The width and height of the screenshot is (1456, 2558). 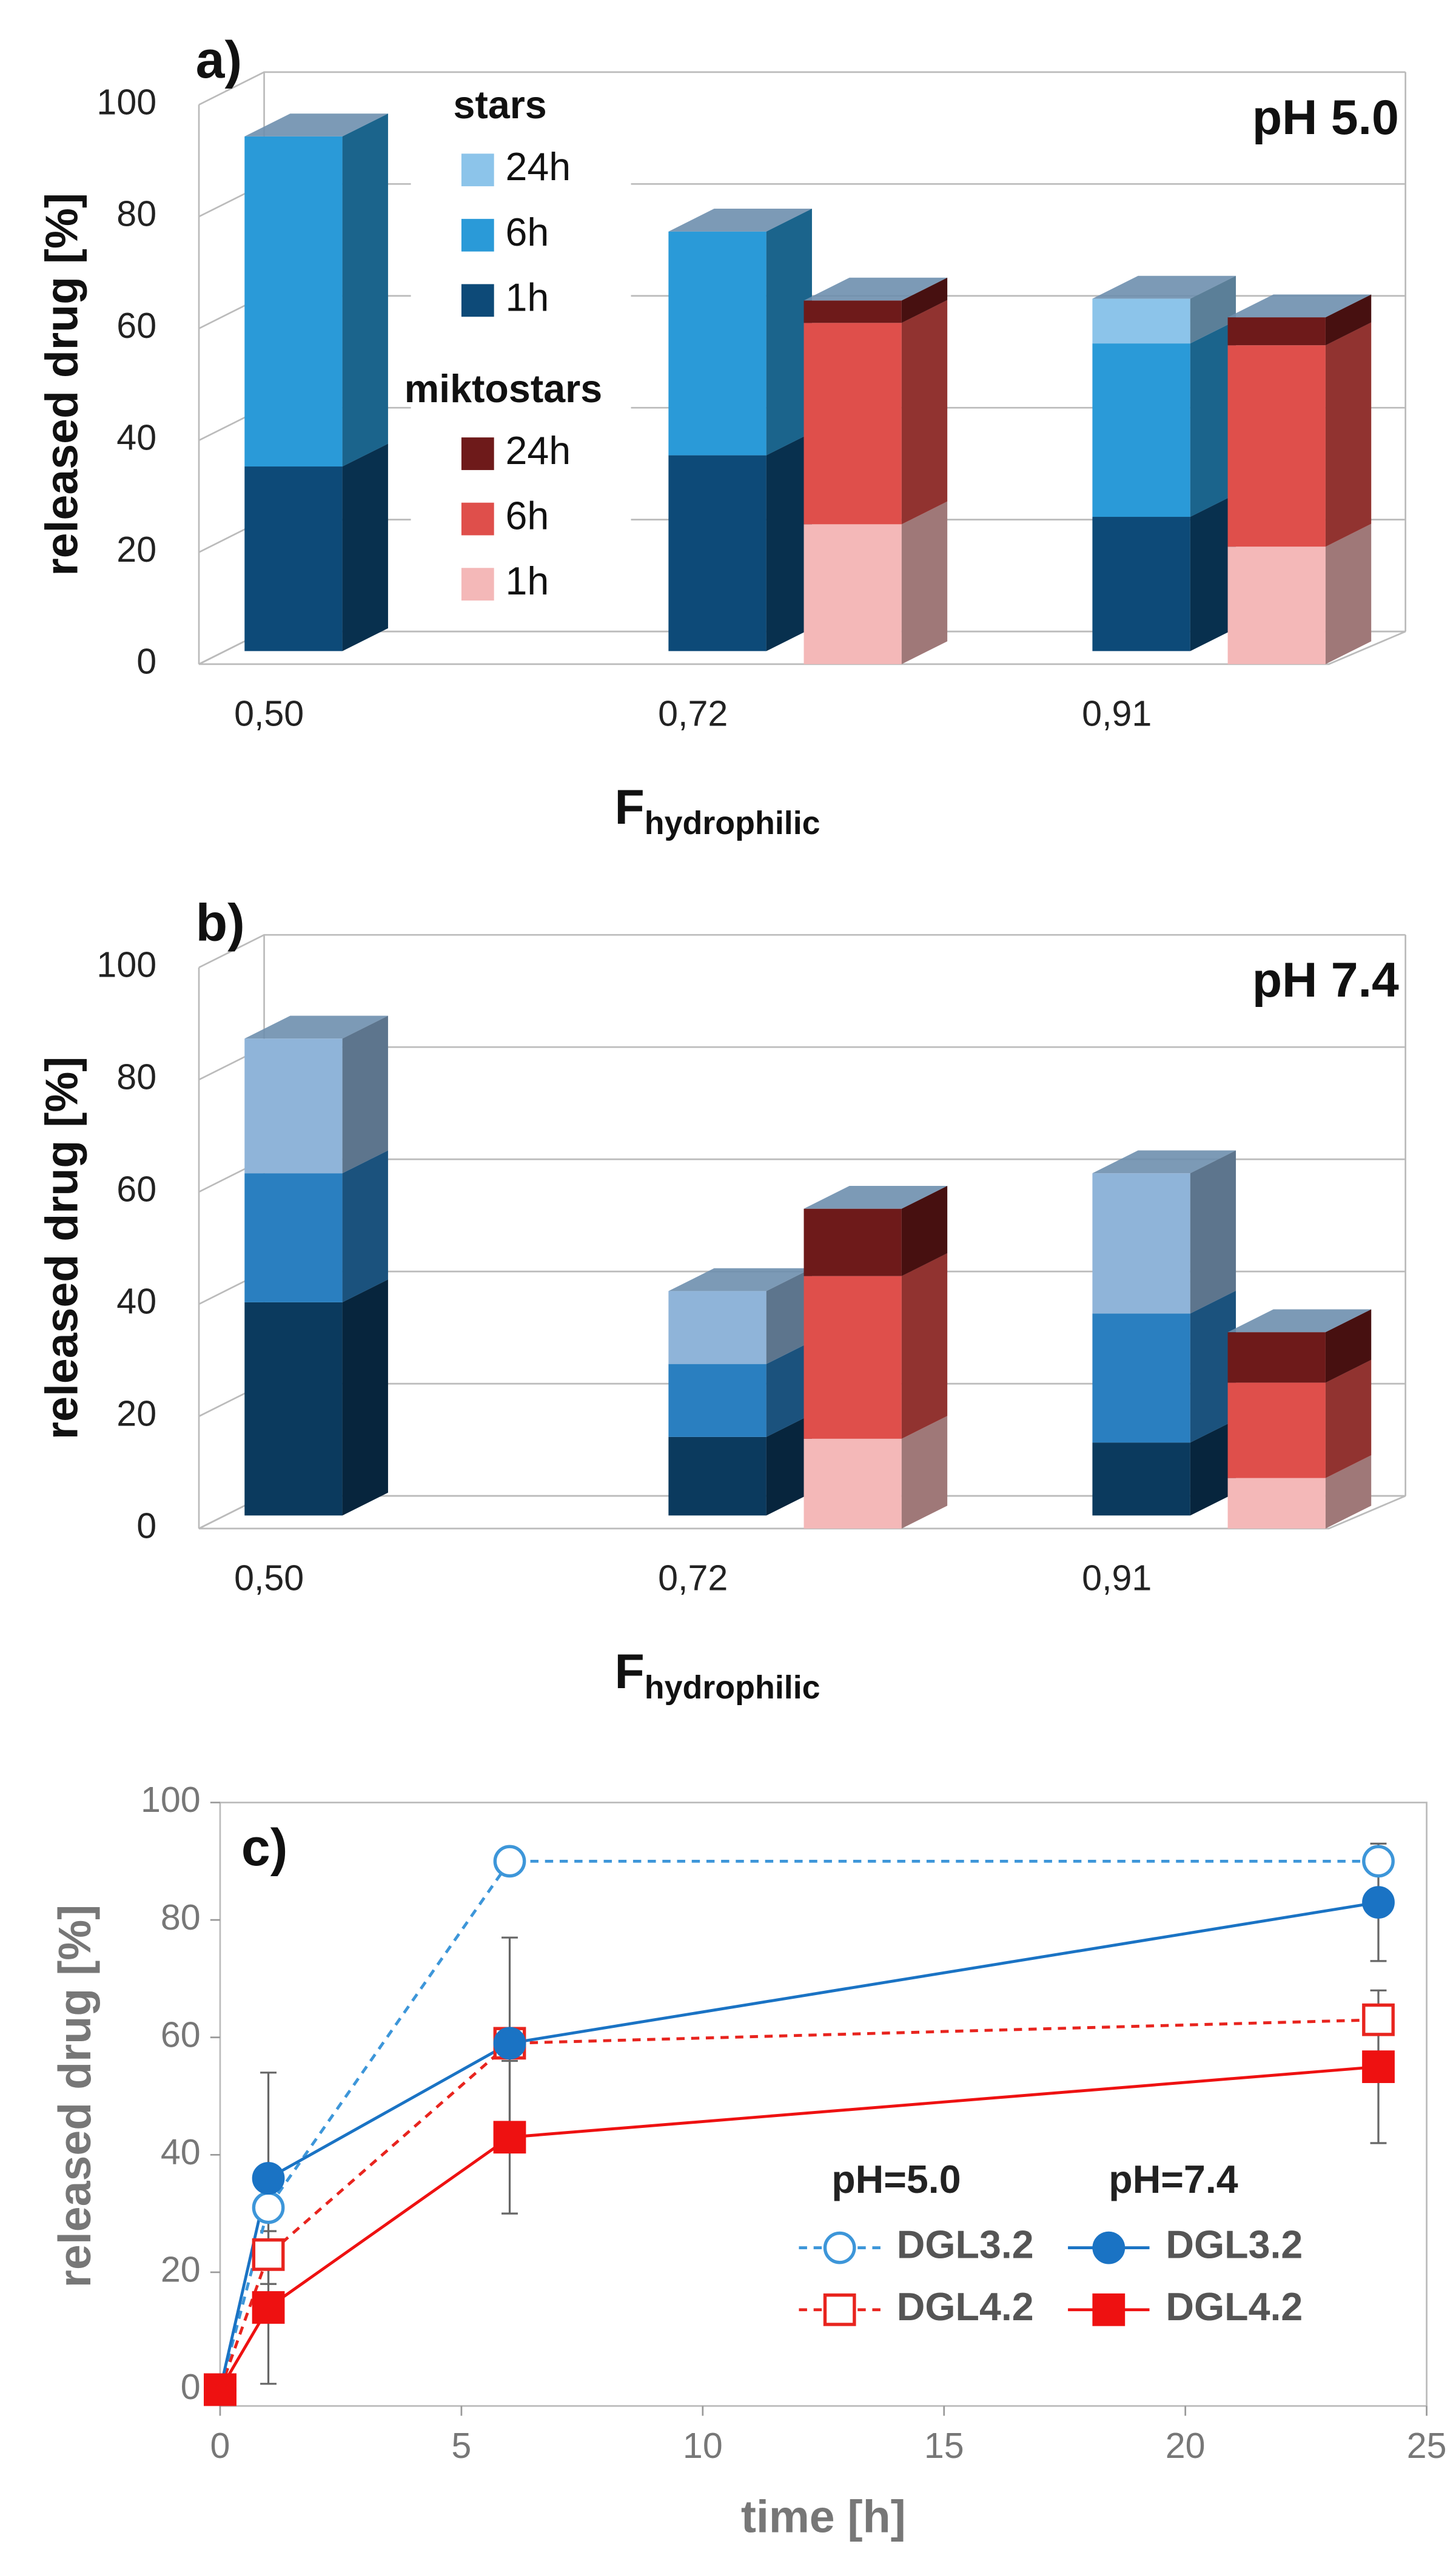 I want to click on legend-title: miktostars, so click(x=503, y=389).